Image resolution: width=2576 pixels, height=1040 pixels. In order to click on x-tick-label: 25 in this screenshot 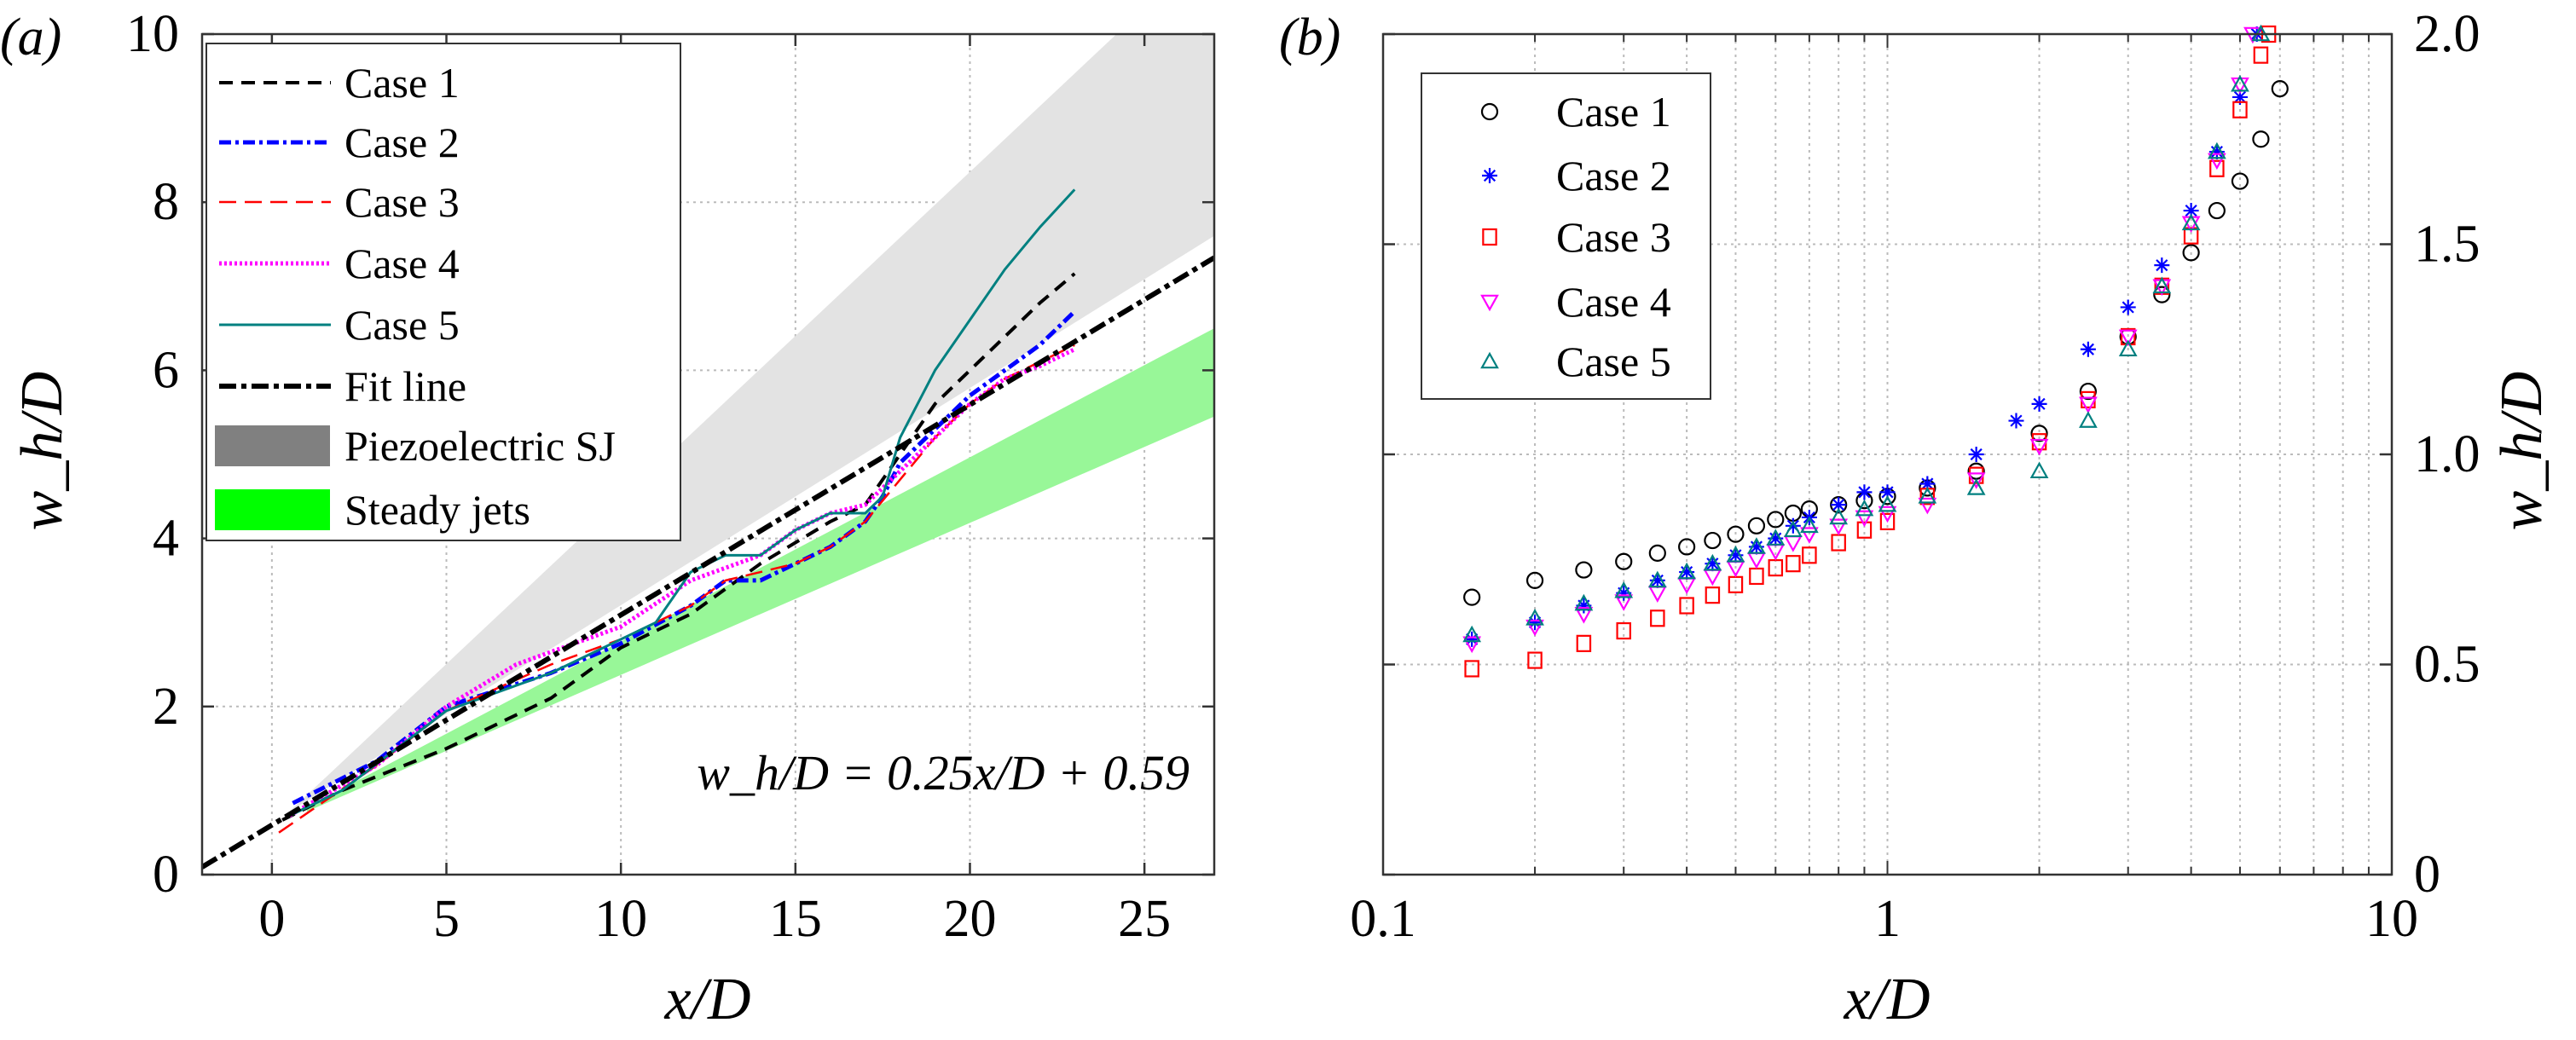, I will do `click(1144, 919)`.